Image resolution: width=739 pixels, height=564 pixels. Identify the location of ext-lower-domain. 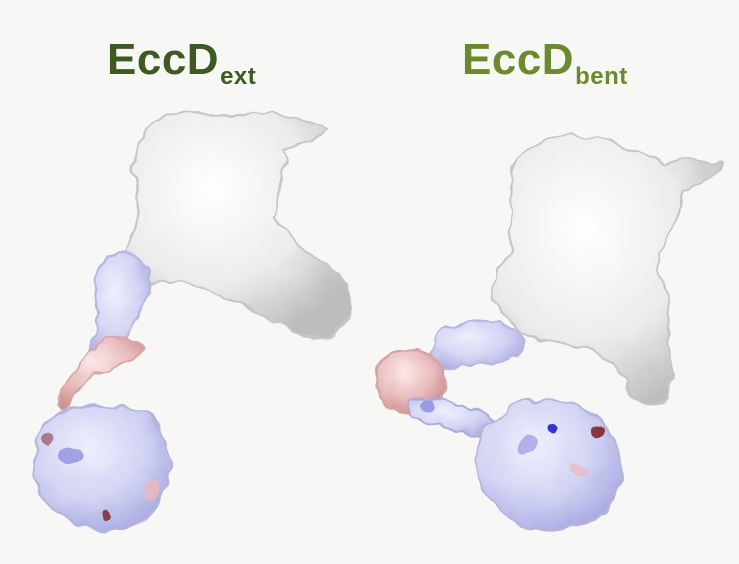
(102, 468).